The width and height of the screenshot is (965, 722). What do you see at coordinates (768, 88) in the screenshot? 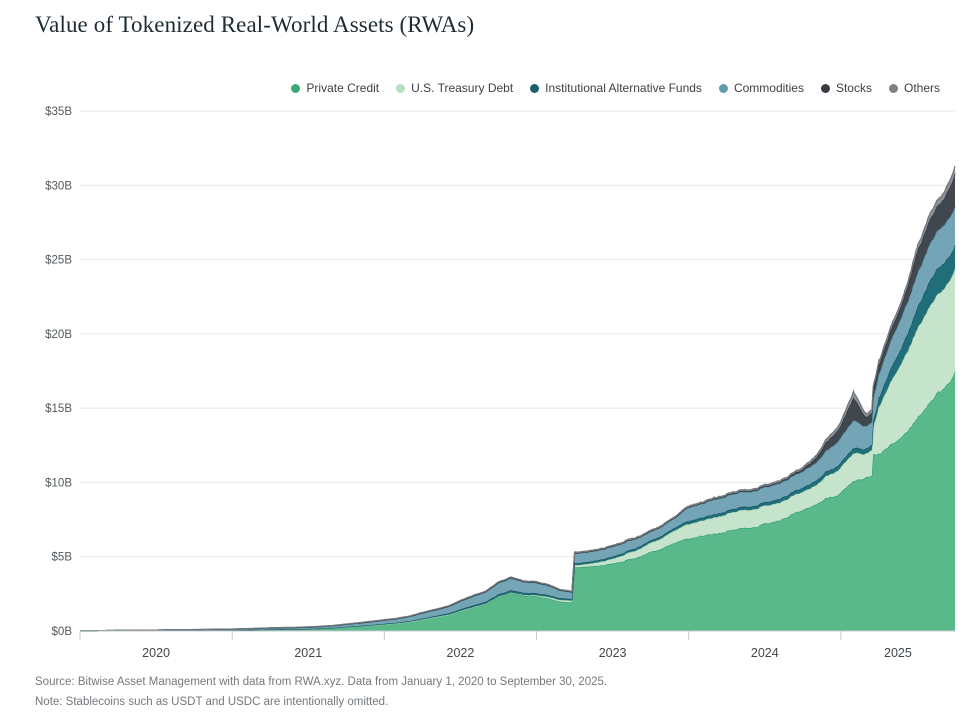
I see `legend-label: Commodities` at bounding box center [768, 88].